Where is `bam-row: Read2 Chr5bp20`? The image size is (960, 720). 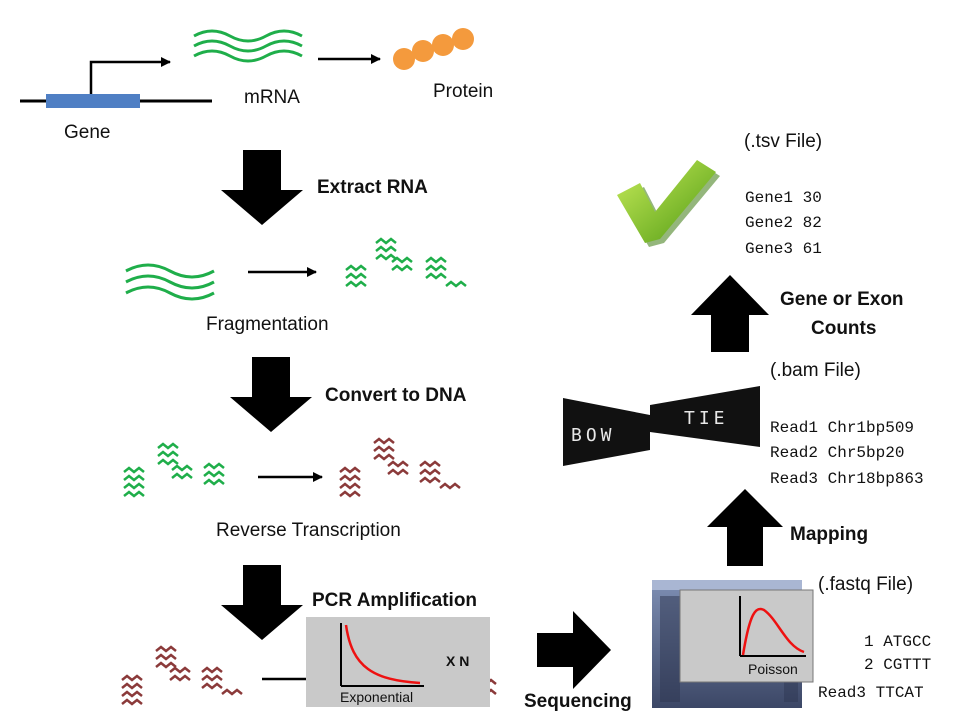 bam-row: Read2 Chr5bp20 is located at coordinates (837, 453).